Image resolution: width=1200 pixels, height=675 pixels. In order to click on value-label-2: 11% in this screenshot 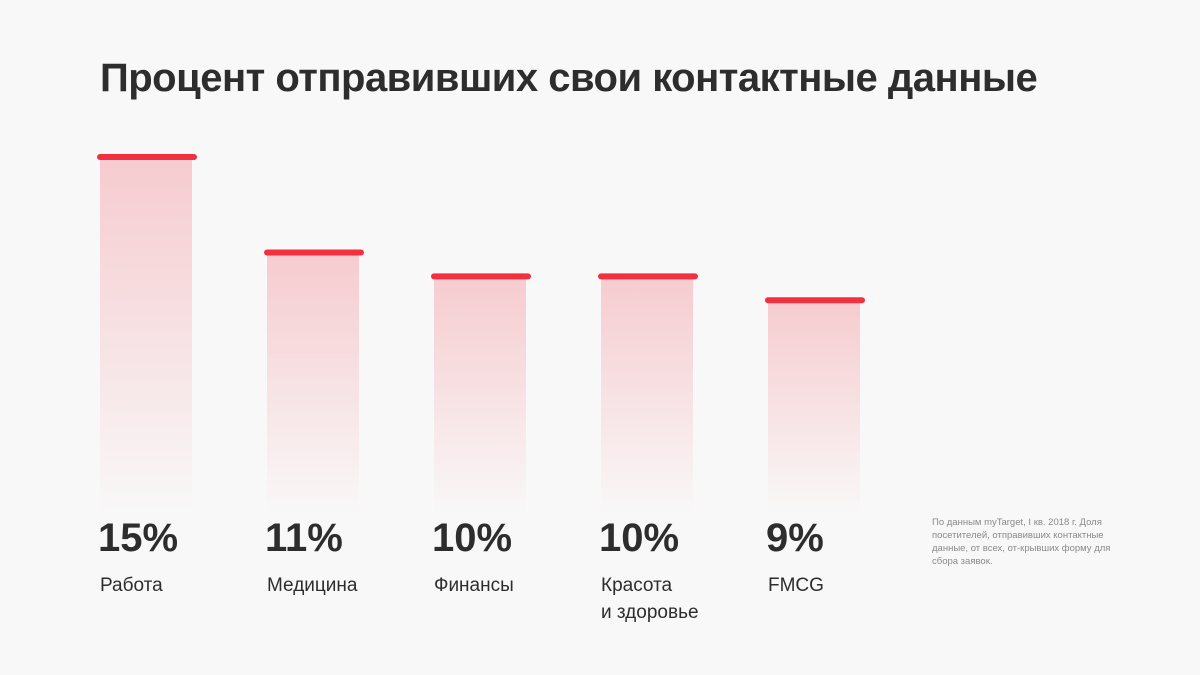, I will do `click(304, 538)`.